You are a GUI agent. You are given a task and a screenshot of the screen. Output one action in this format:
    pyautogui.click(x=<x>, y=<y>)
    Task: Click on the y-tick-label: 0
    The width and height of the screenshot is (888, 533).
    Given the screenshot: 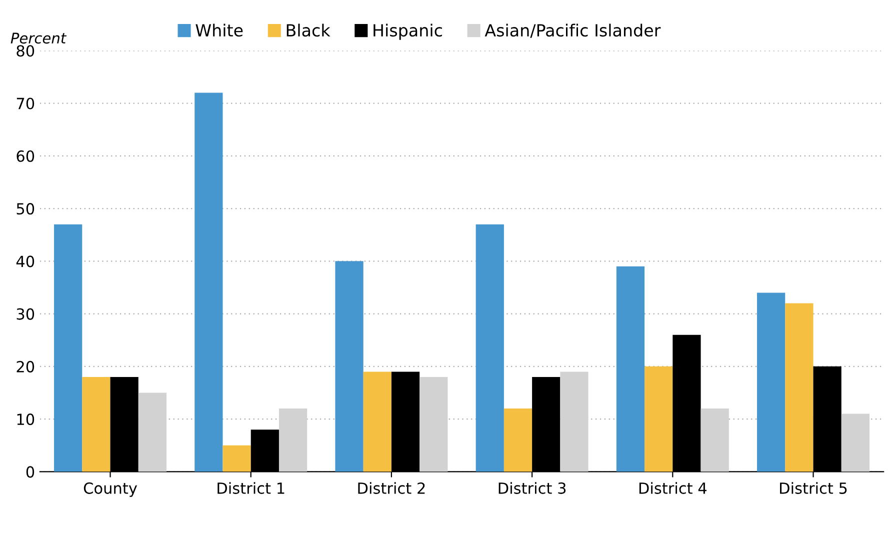 What is the action you would take?
    pyautogui.click(x=30, y=472)
    